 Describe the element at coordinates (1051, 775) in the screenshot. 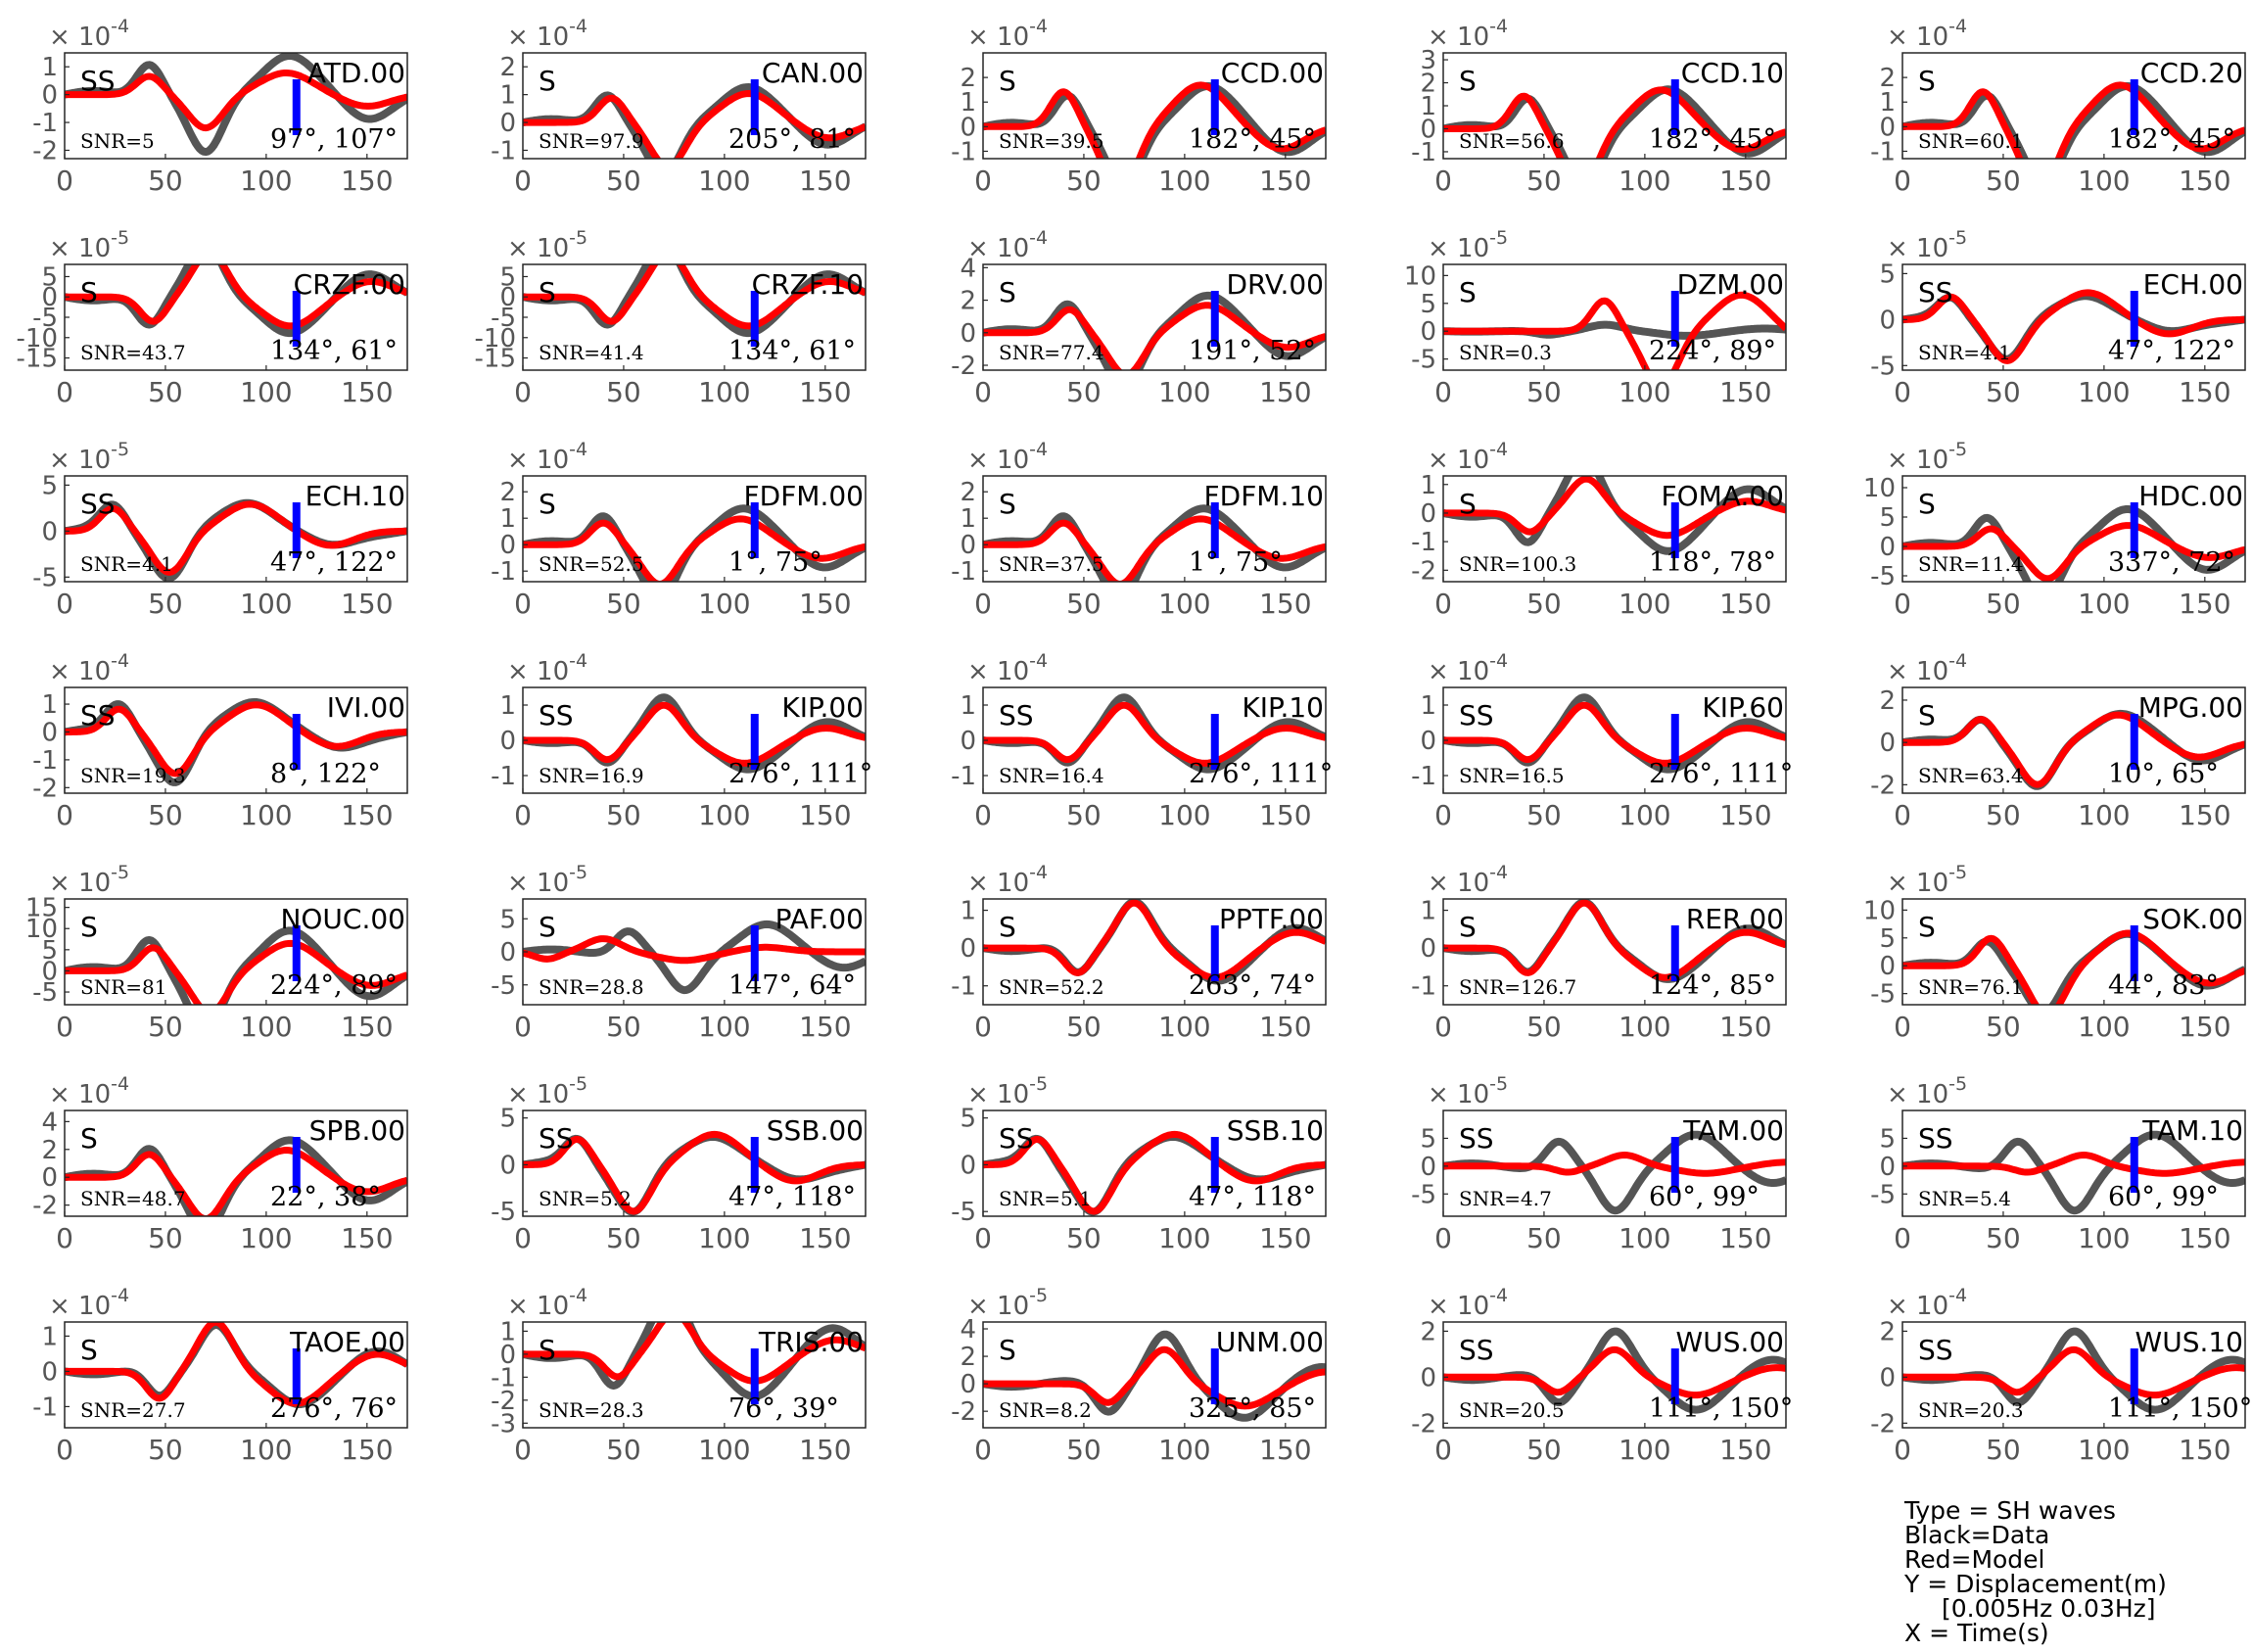

I see `snr-label: SNR=16.4` at that location.